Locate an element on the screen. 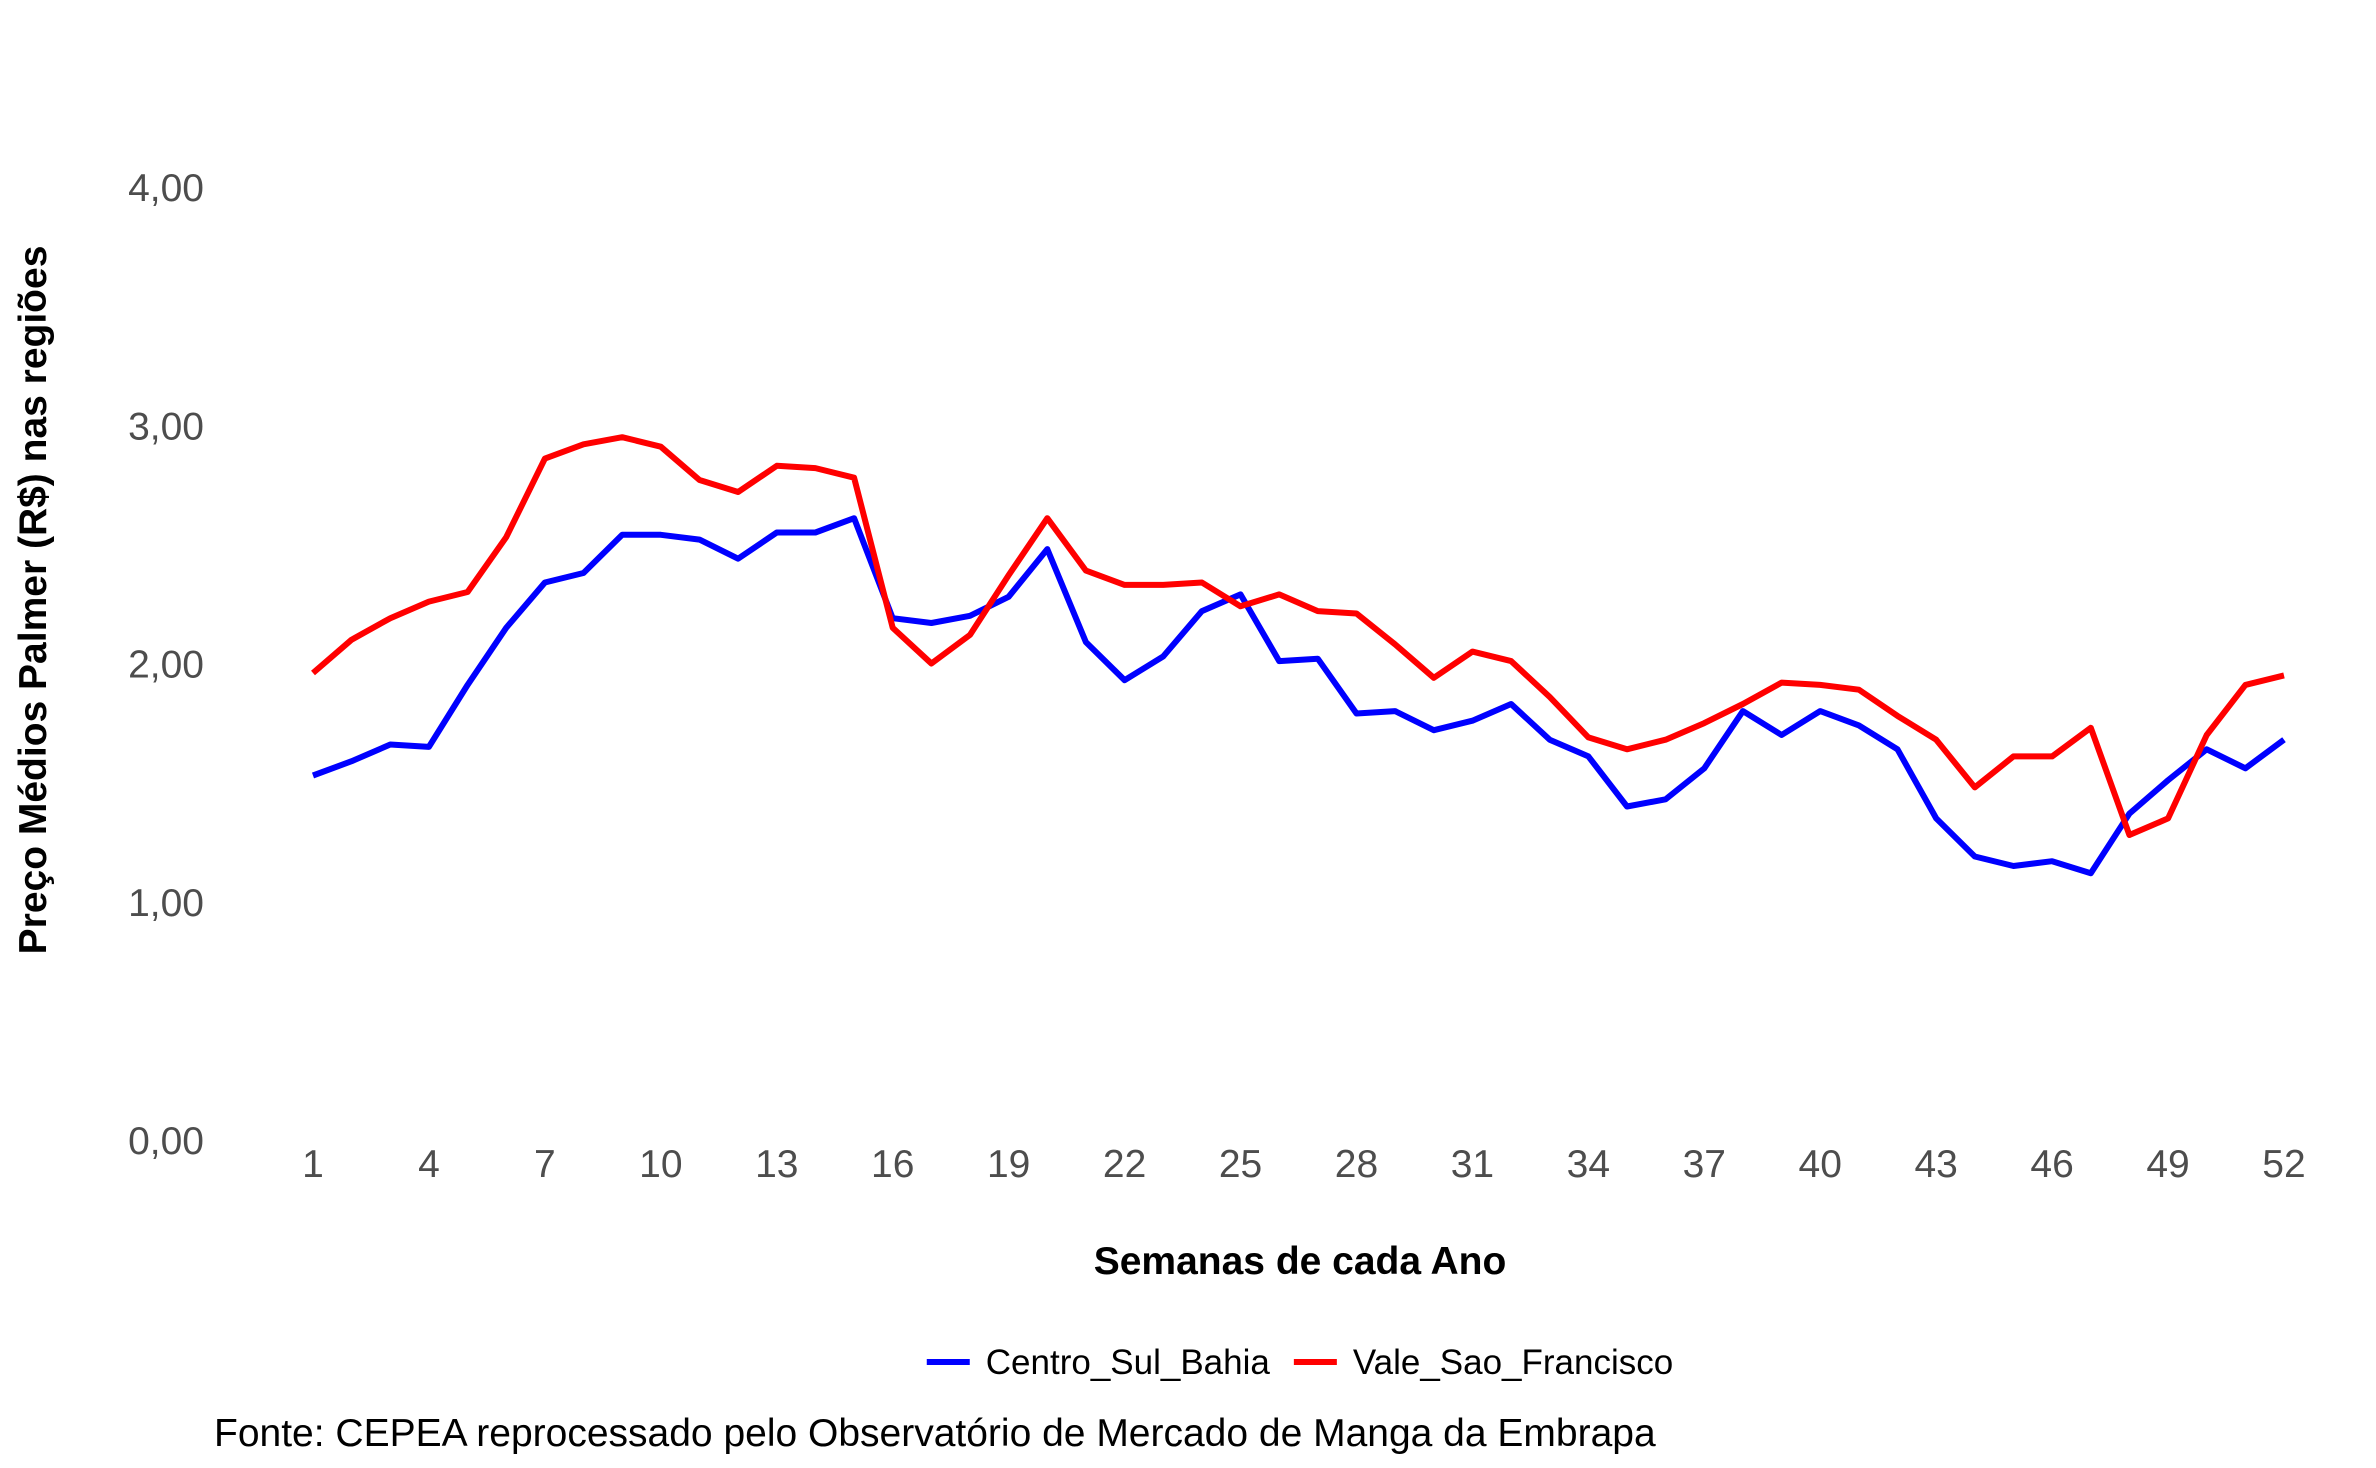 The image size is (2376, 1468). x-tick-label: 25 is located at coordinates (1240, 1164).